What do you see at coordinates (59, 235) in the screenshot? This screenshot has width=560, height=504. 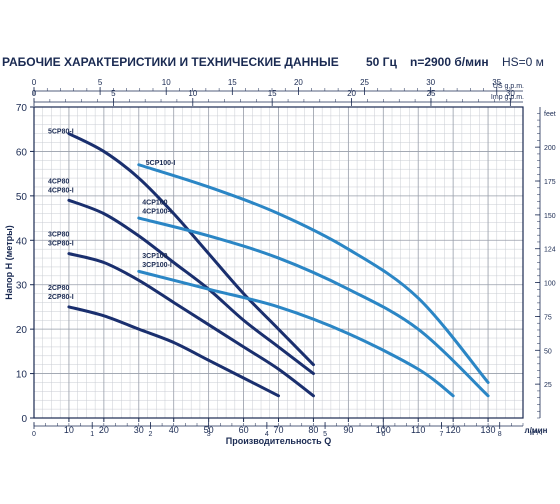 I see `curve-label: 3CP80` at bounding box center [59, 235].